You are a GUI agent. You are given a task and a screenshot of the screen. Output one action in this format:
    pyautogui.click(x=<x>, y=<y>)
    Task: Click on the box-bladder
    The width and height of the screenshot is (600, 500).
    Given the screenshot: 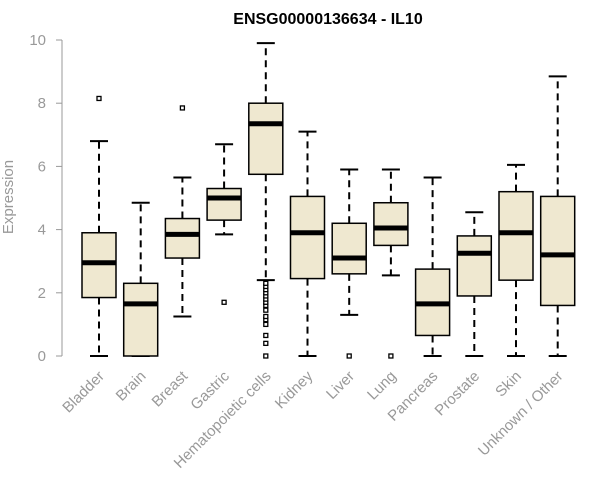 What is the action you would take?
    pyautogui.click(x=99, y=226)
    